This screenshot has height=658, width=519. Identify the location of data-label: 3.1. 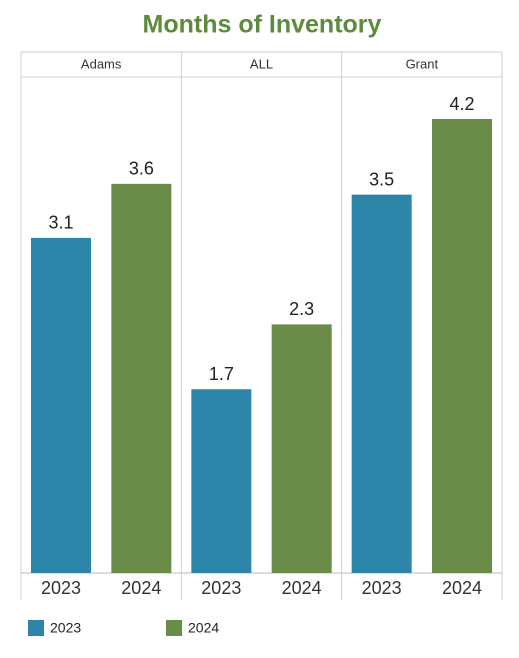
(60, 223).